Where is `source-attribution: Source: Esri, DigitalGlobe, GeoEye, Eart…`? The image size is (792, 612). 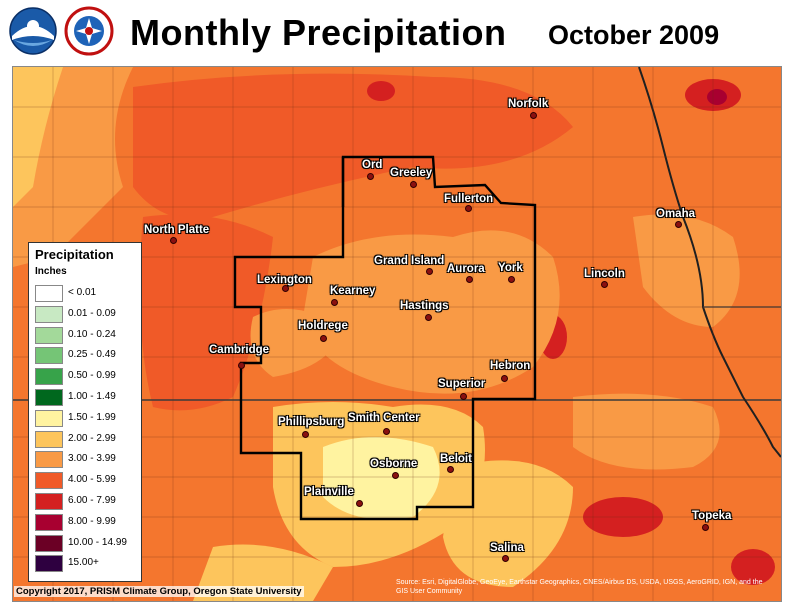
source-attribution: Source: Esri, DigitalGlobe, GeoEye, Eart… is located at coordinates (579, 587).